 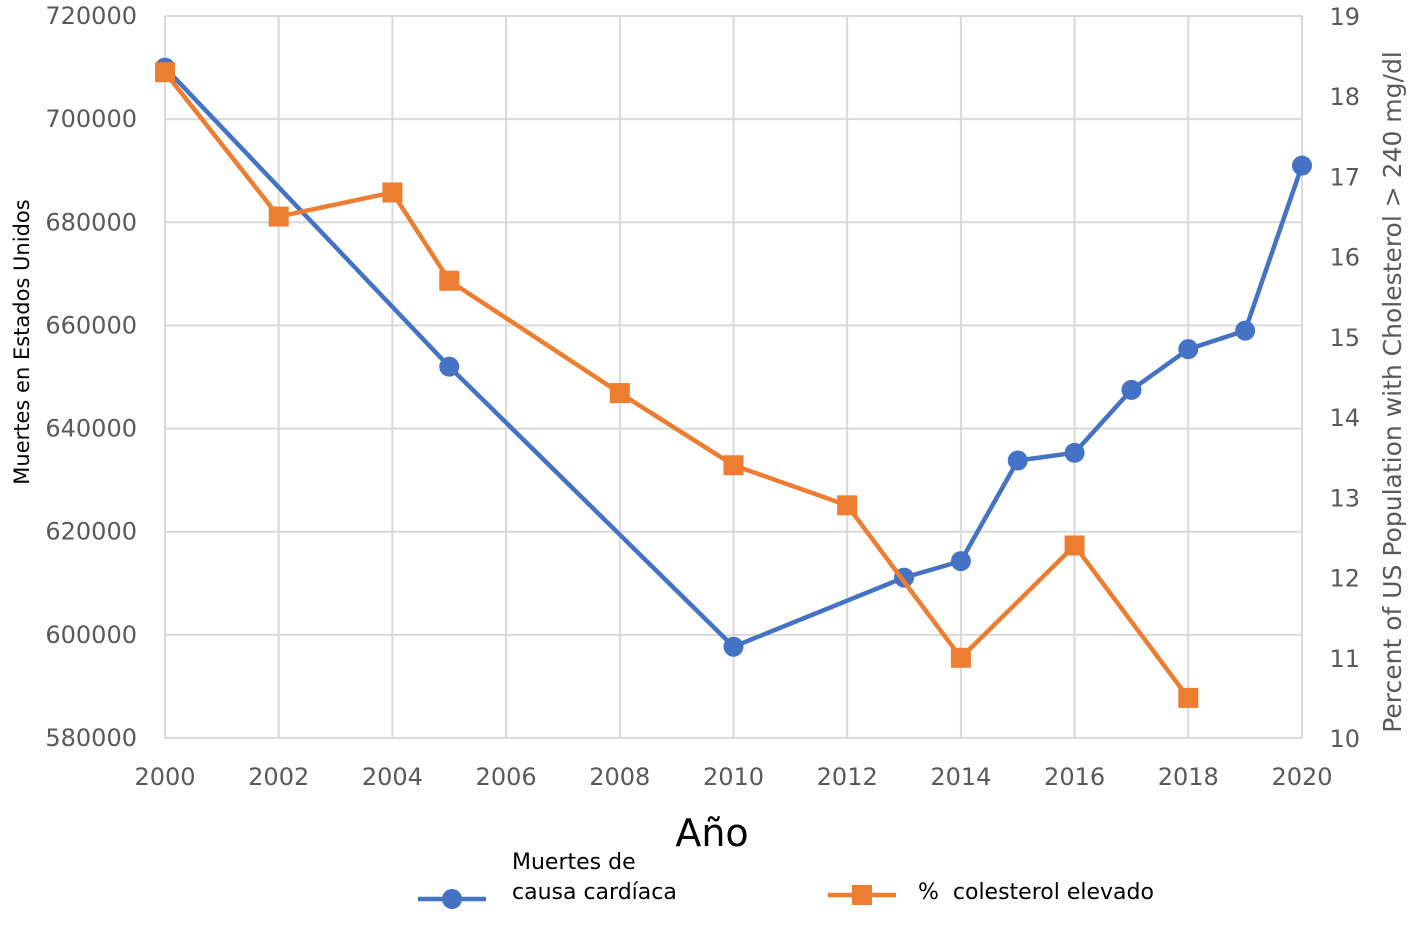 I want to click on y-tick-label: 580000, so click(x=91, y=738).